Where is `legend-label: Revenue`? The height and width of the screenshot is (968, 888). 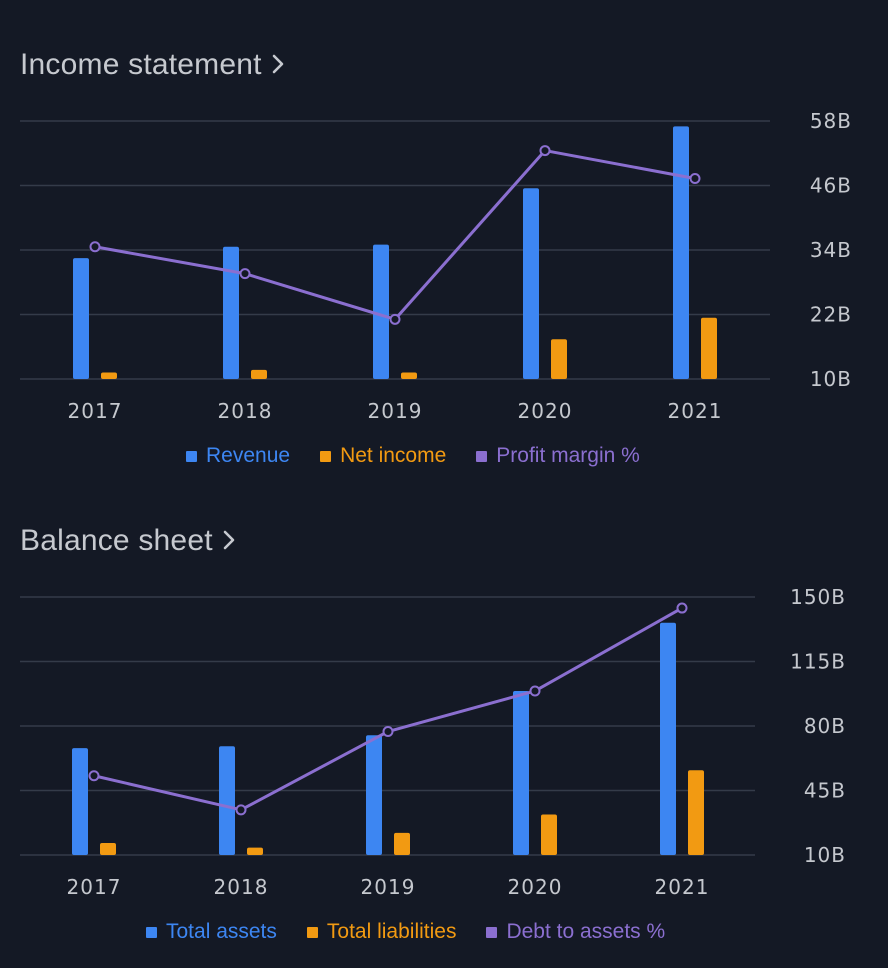 legend-label: Revenue is located at coordinates (248, 455).